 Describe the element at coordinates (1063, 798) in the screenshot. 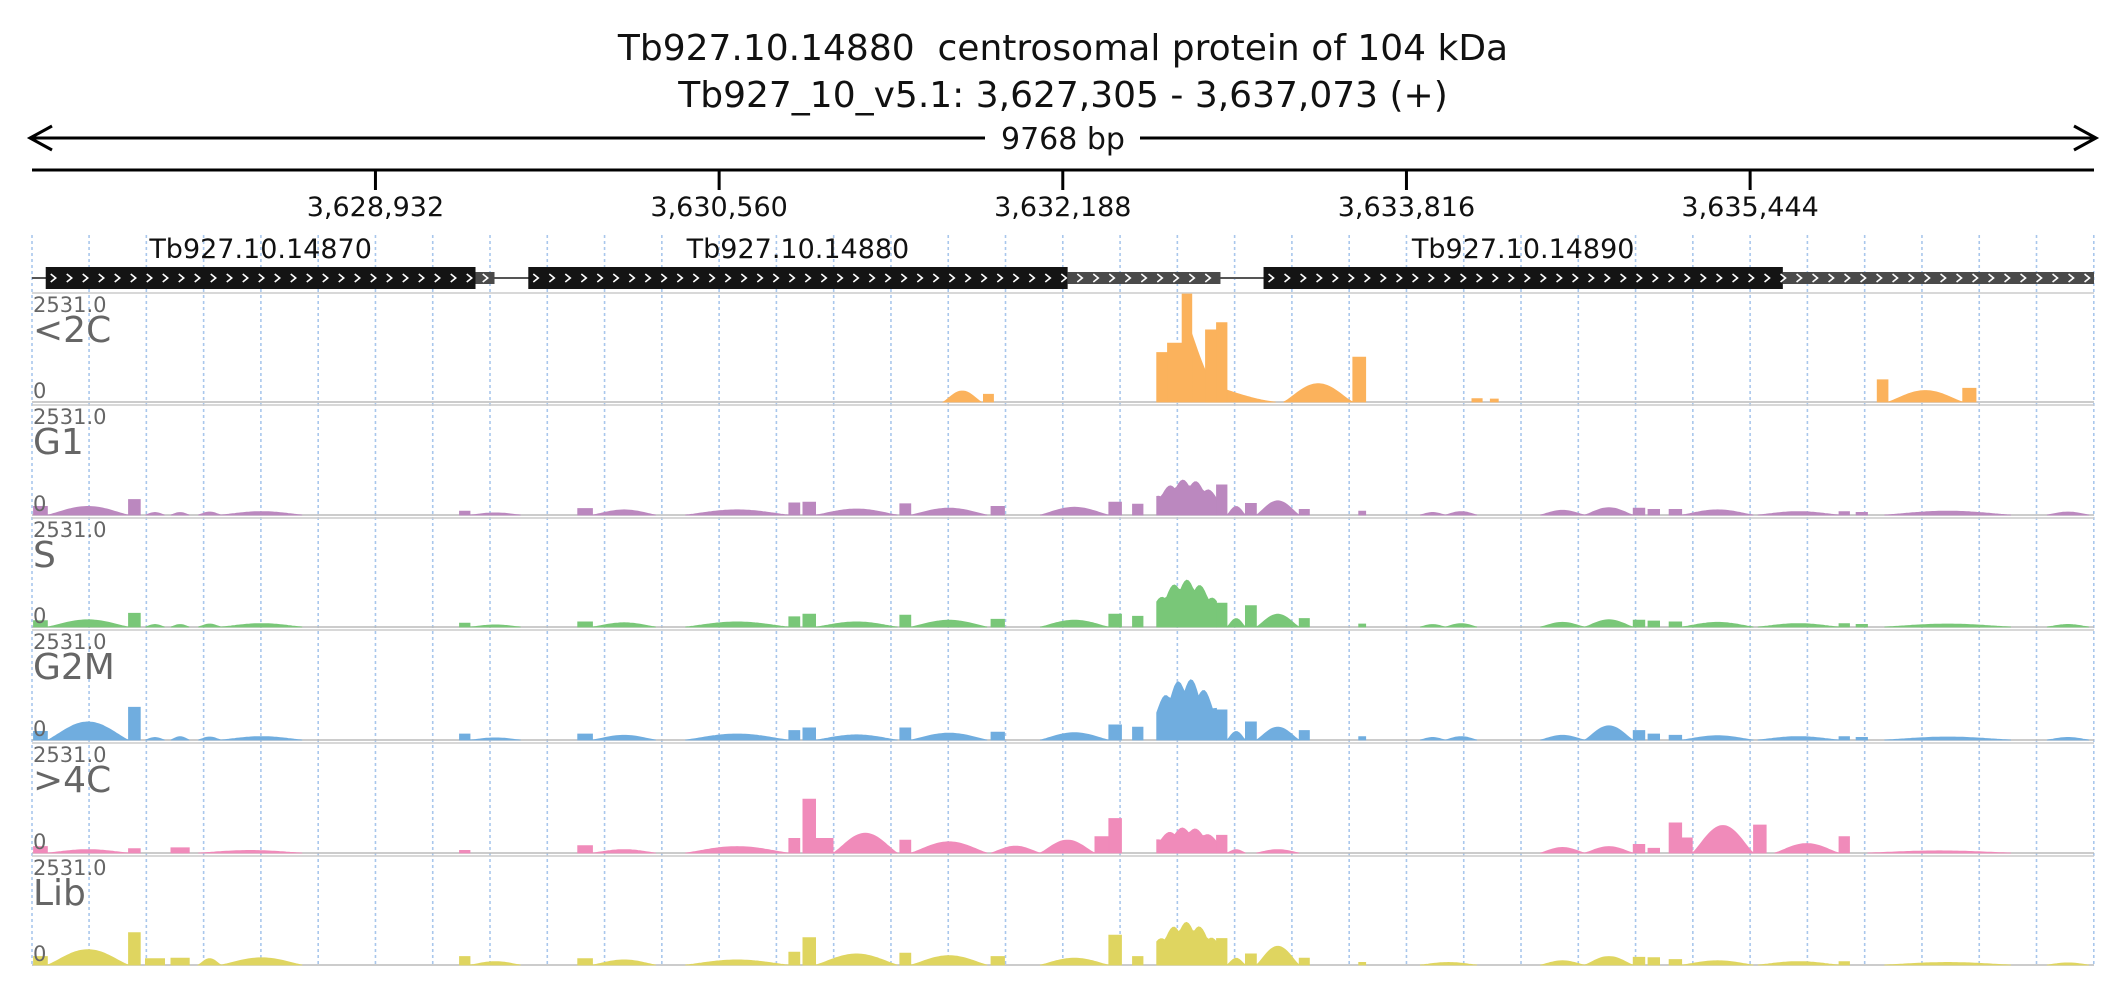

I see `track-4: 2531.0>4C 0` at that location.